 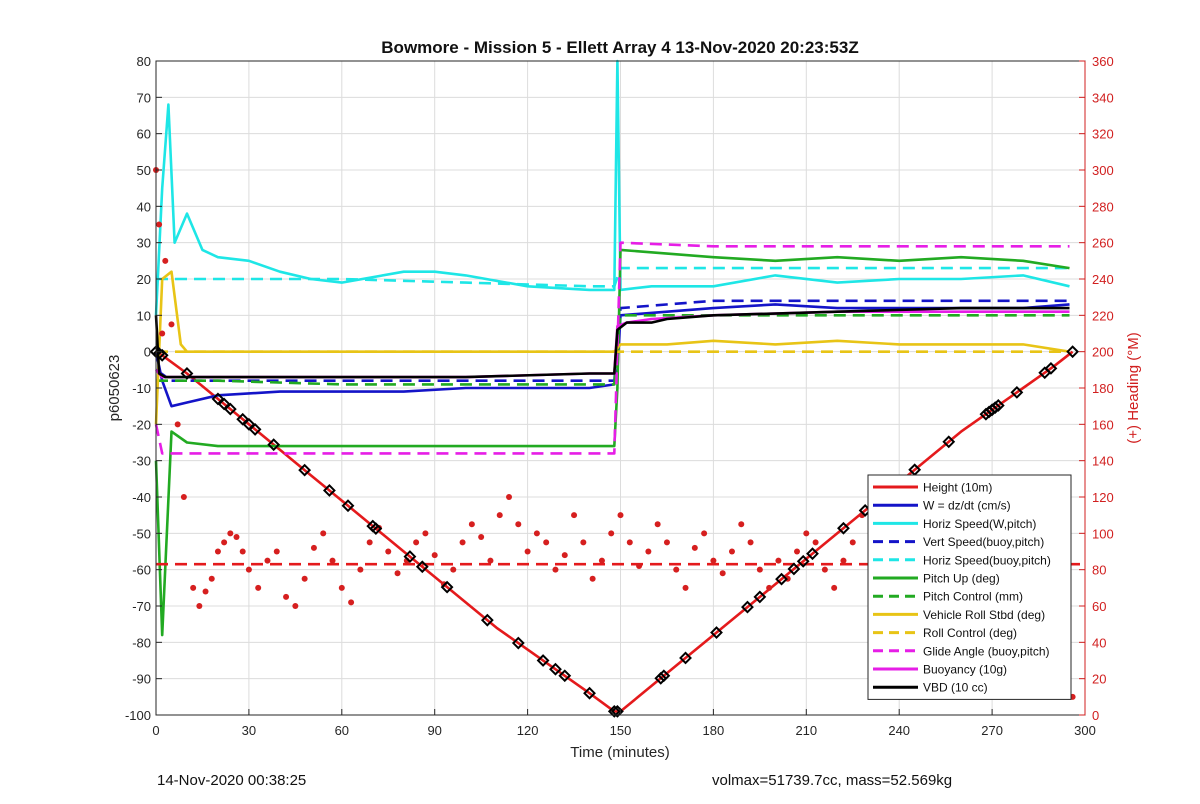 I want to click on x-tick-label: 300, so click(x=1085, y=730).